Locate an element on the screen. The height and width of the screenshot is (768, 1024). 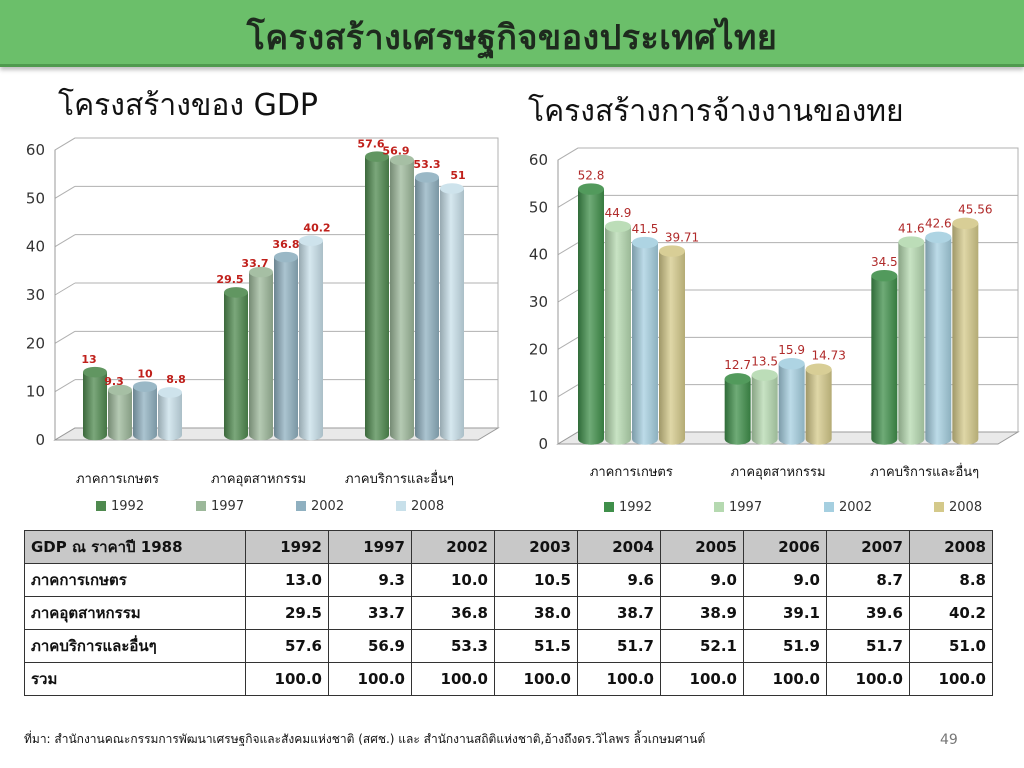
table-cell: 38.7 is located at coordinates (619, 613).